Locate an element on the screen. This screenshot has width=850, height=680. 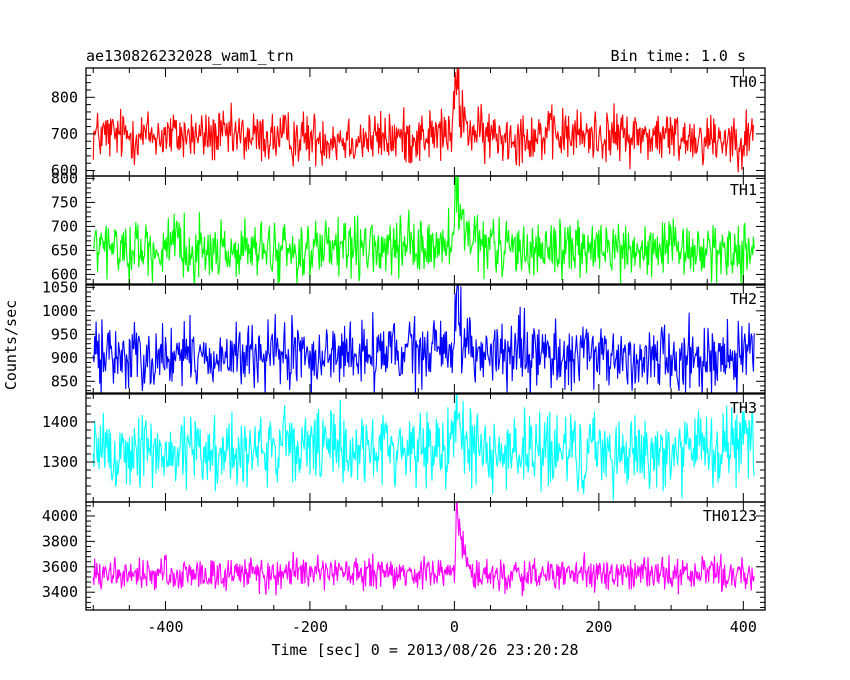
x-tick-label: 0 is located at coordinates (454, 627).